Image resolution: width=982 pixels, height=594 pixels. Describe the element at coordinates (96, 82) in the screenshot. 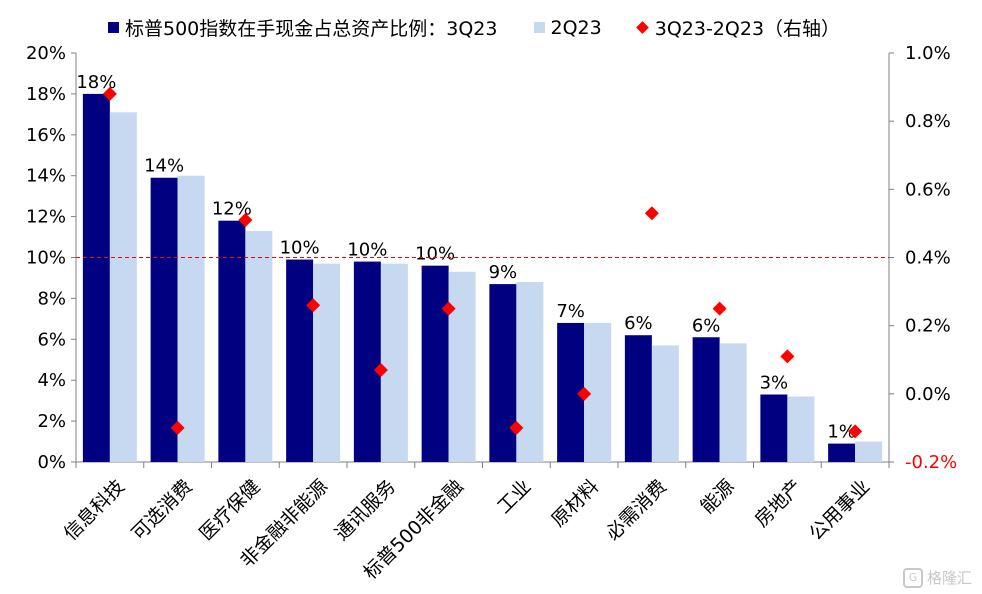

I see `data-label-3q23: 18%` at that location.